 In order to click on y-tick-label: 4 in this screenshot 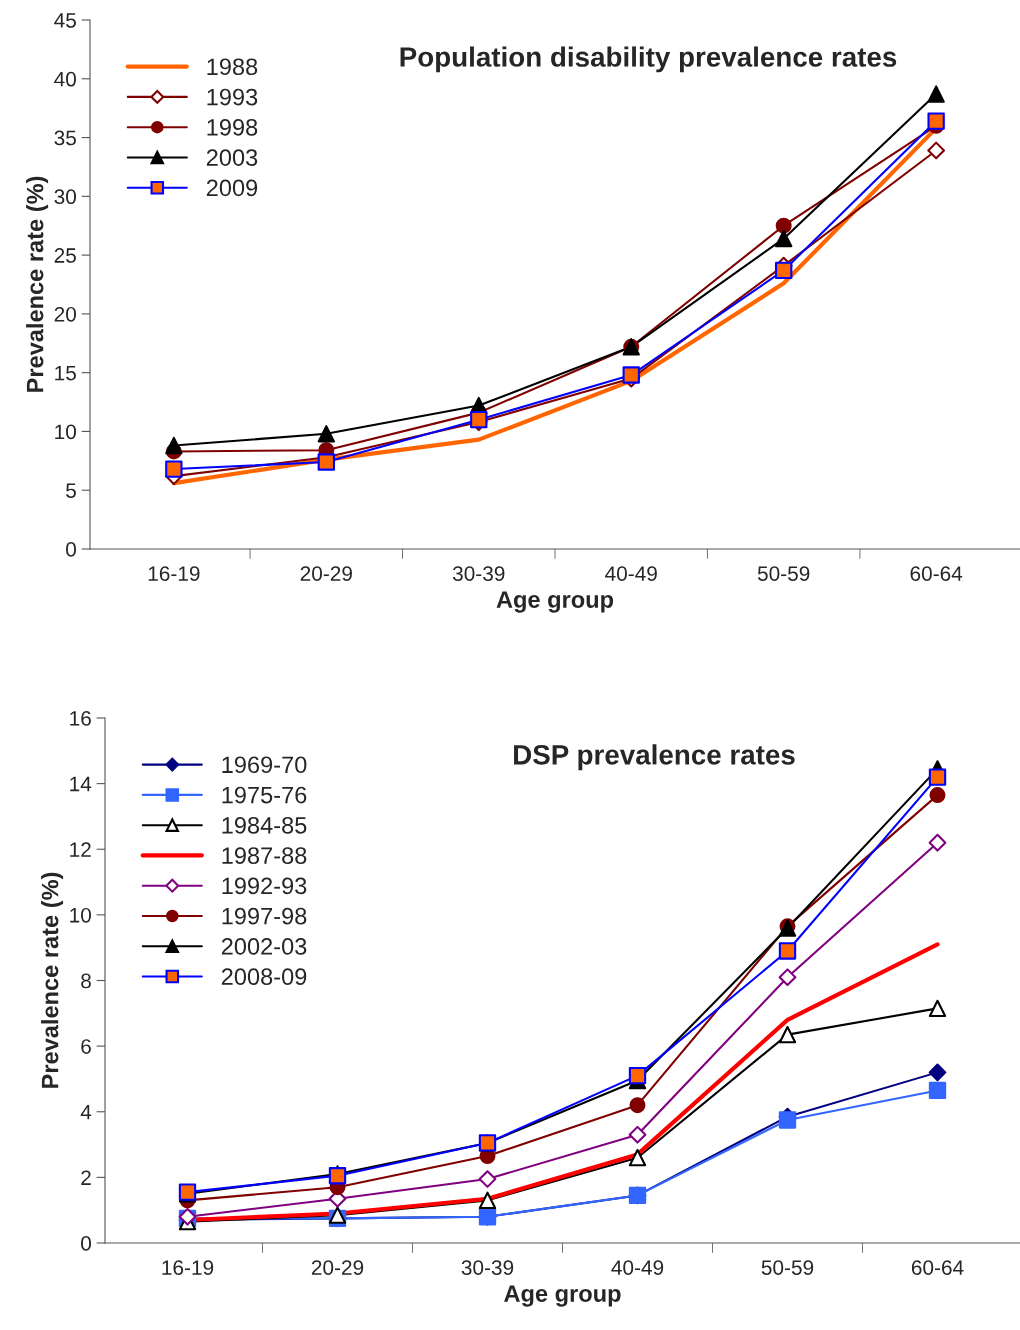, I will do `click(86, 1112)`.